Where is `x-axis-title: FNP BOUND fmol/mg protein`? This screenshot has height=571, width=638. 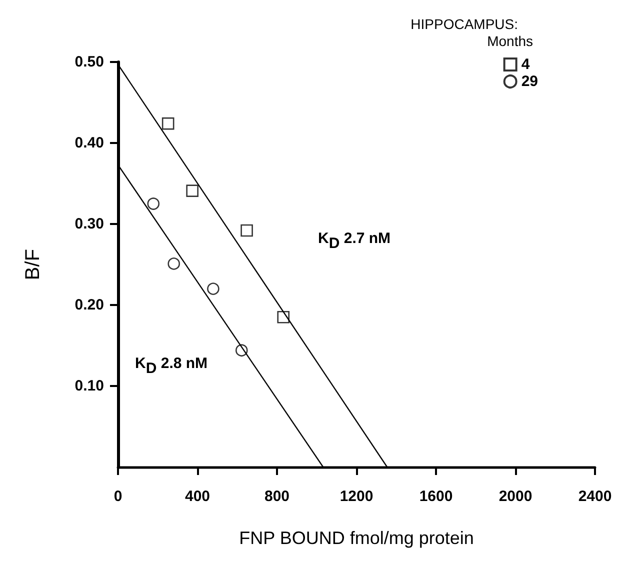 x-axis-title: FNP BOUND fmol/mg protein is located at coordinates (356, 538).